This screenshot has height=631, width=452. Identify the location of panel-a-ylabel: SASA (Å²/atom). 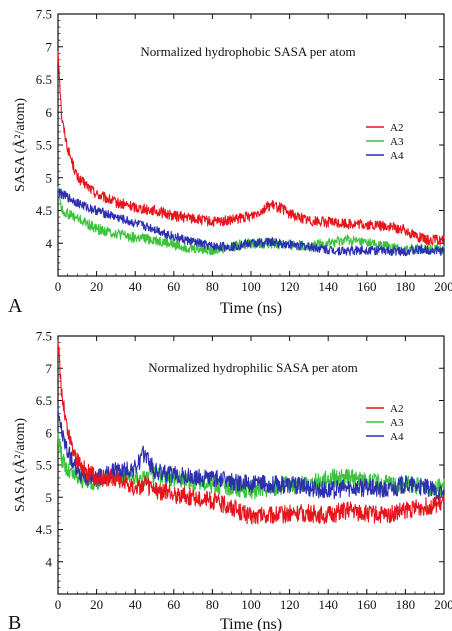
(20, 145).